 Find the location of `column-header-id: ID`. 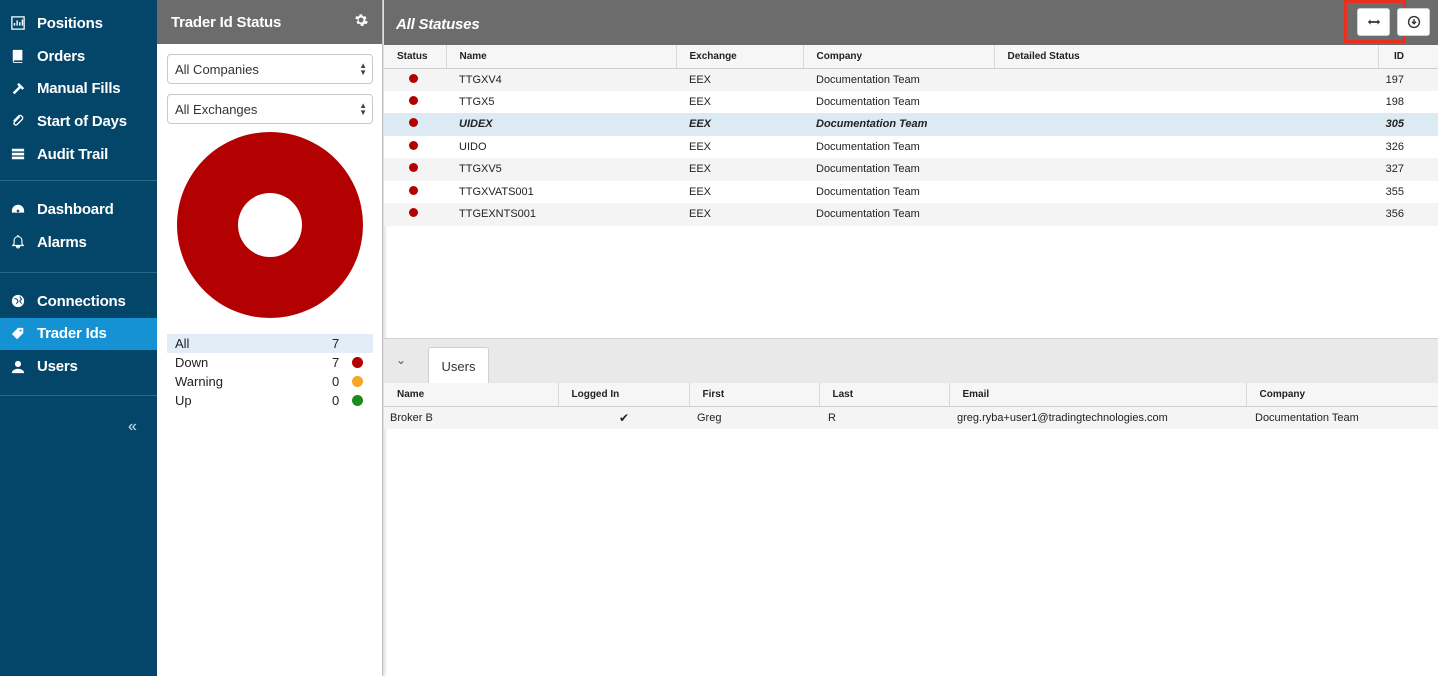

column-header-id: ID is located at coordinates (1408, 57).